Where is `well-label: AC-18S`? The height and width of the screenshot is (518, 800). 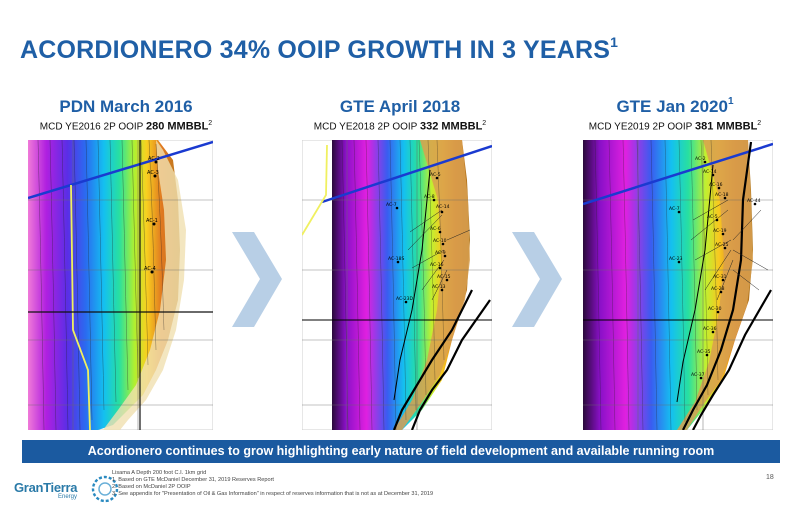 well-label: AC-18S is located at coordinates (396, 259).